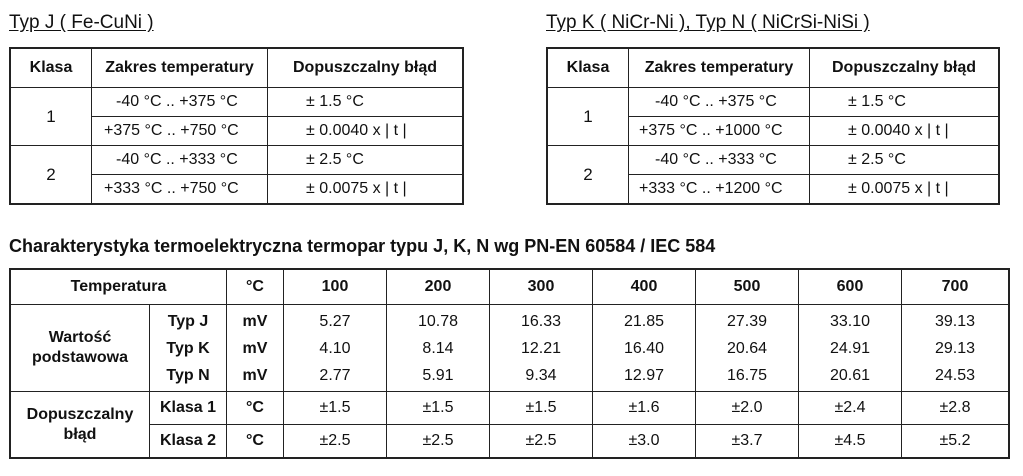 Image resolution: width=1023 pixels, height=476 pixels. I want to click on values-300: 16.33 12.21 9.34, so click(541, 348).